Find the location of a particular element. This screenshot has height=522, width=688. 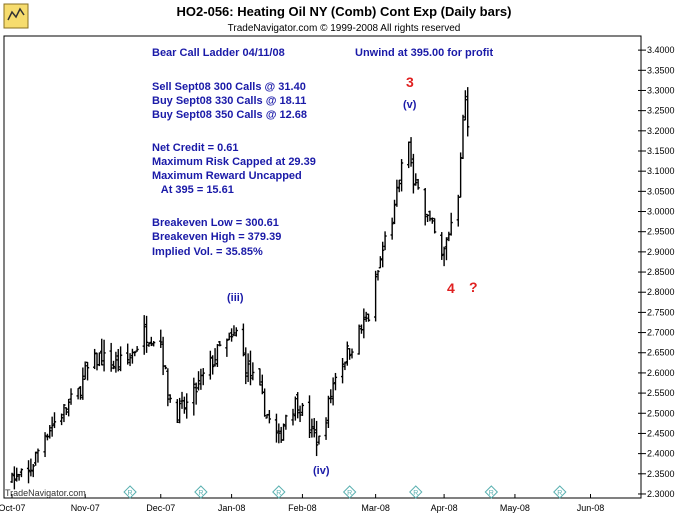

expiry-marker-icon-5: R is located at coordinates (491, 492).